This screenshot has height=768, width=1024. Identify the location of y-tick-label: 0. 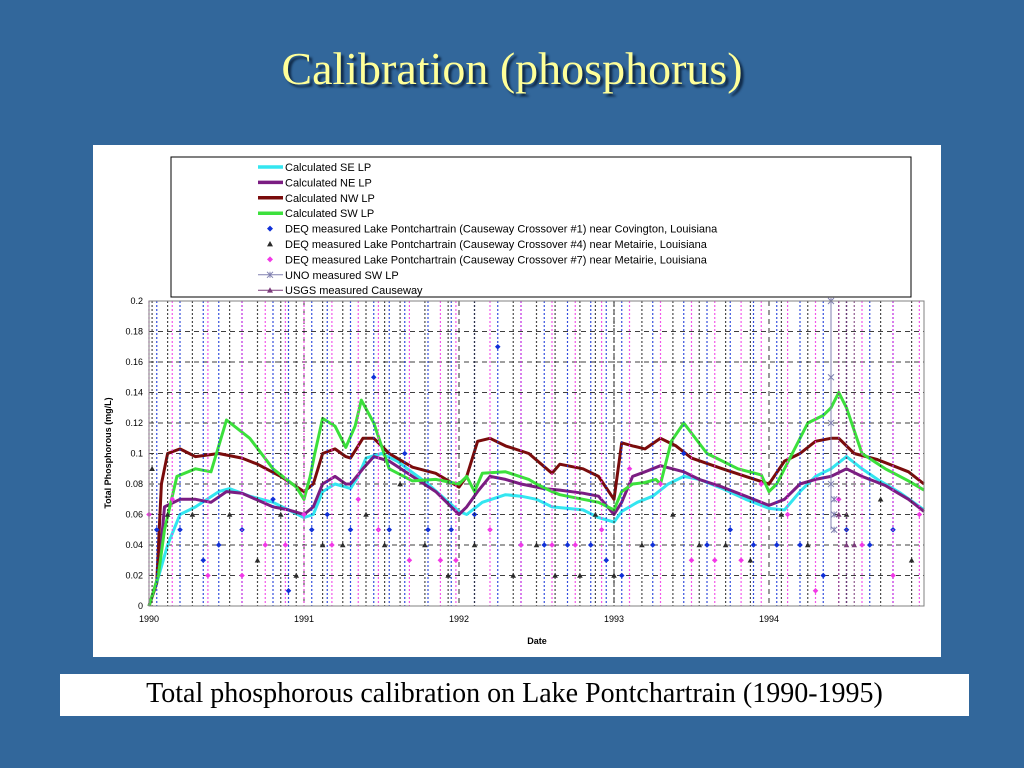
(140, 606).